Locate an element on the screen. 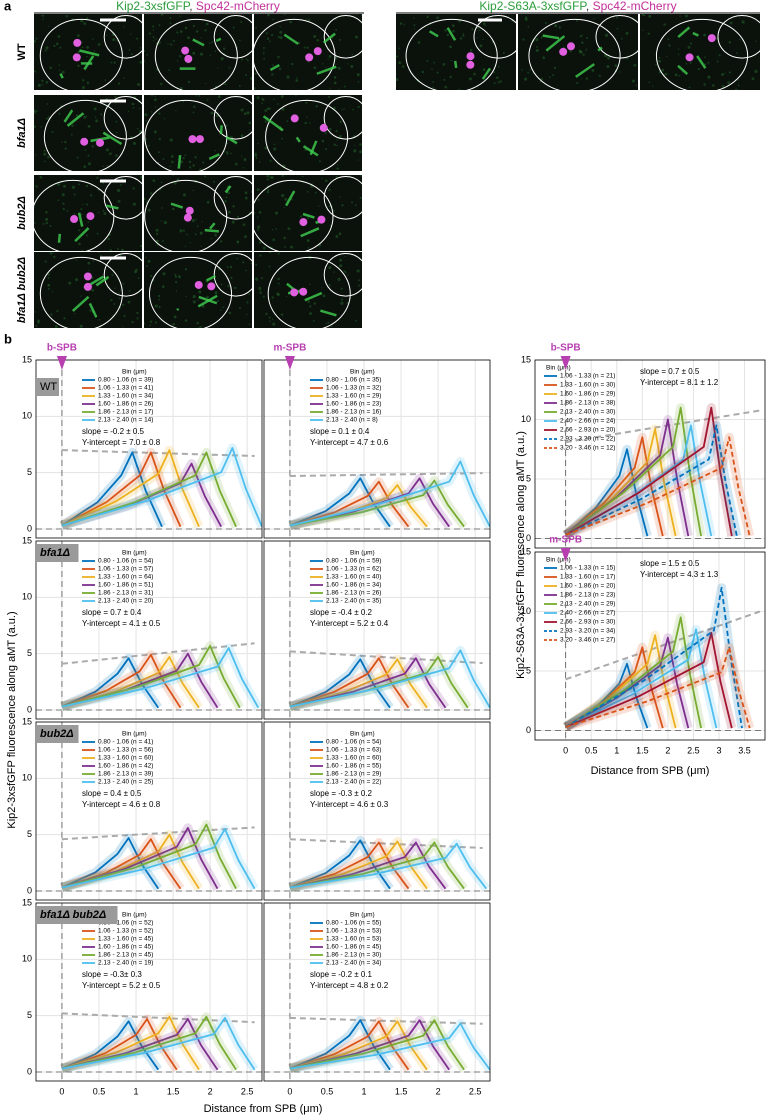 The height and width of the screenshot is (1116, 771). y-tick-label: 5 is located at coordinates (29, 472).